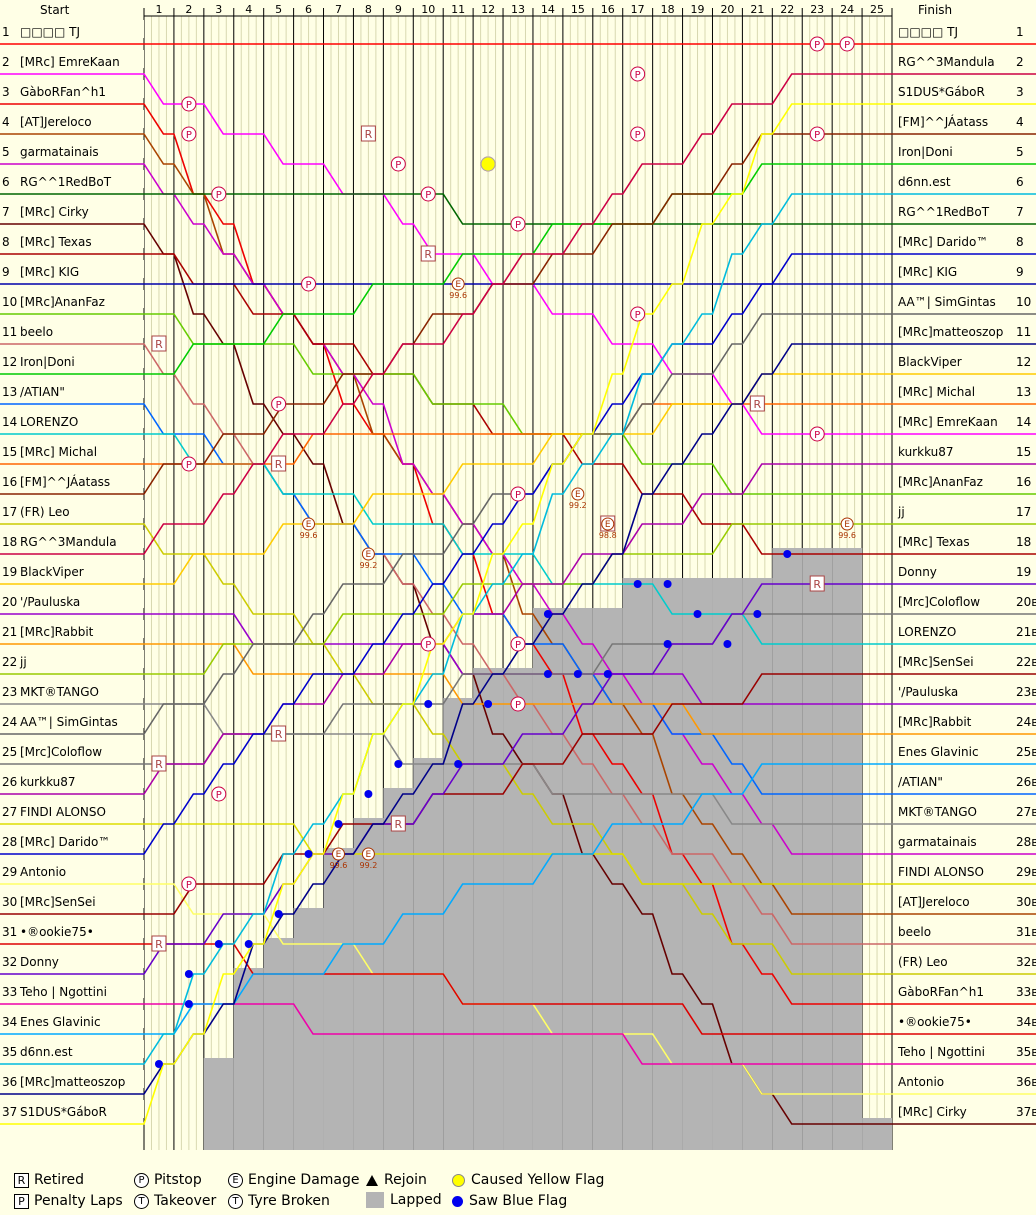 The image size is (1036, 1215). Describe the element at coordinates (9, 482) in the screenshot. I see `start-position: 16` at that location.